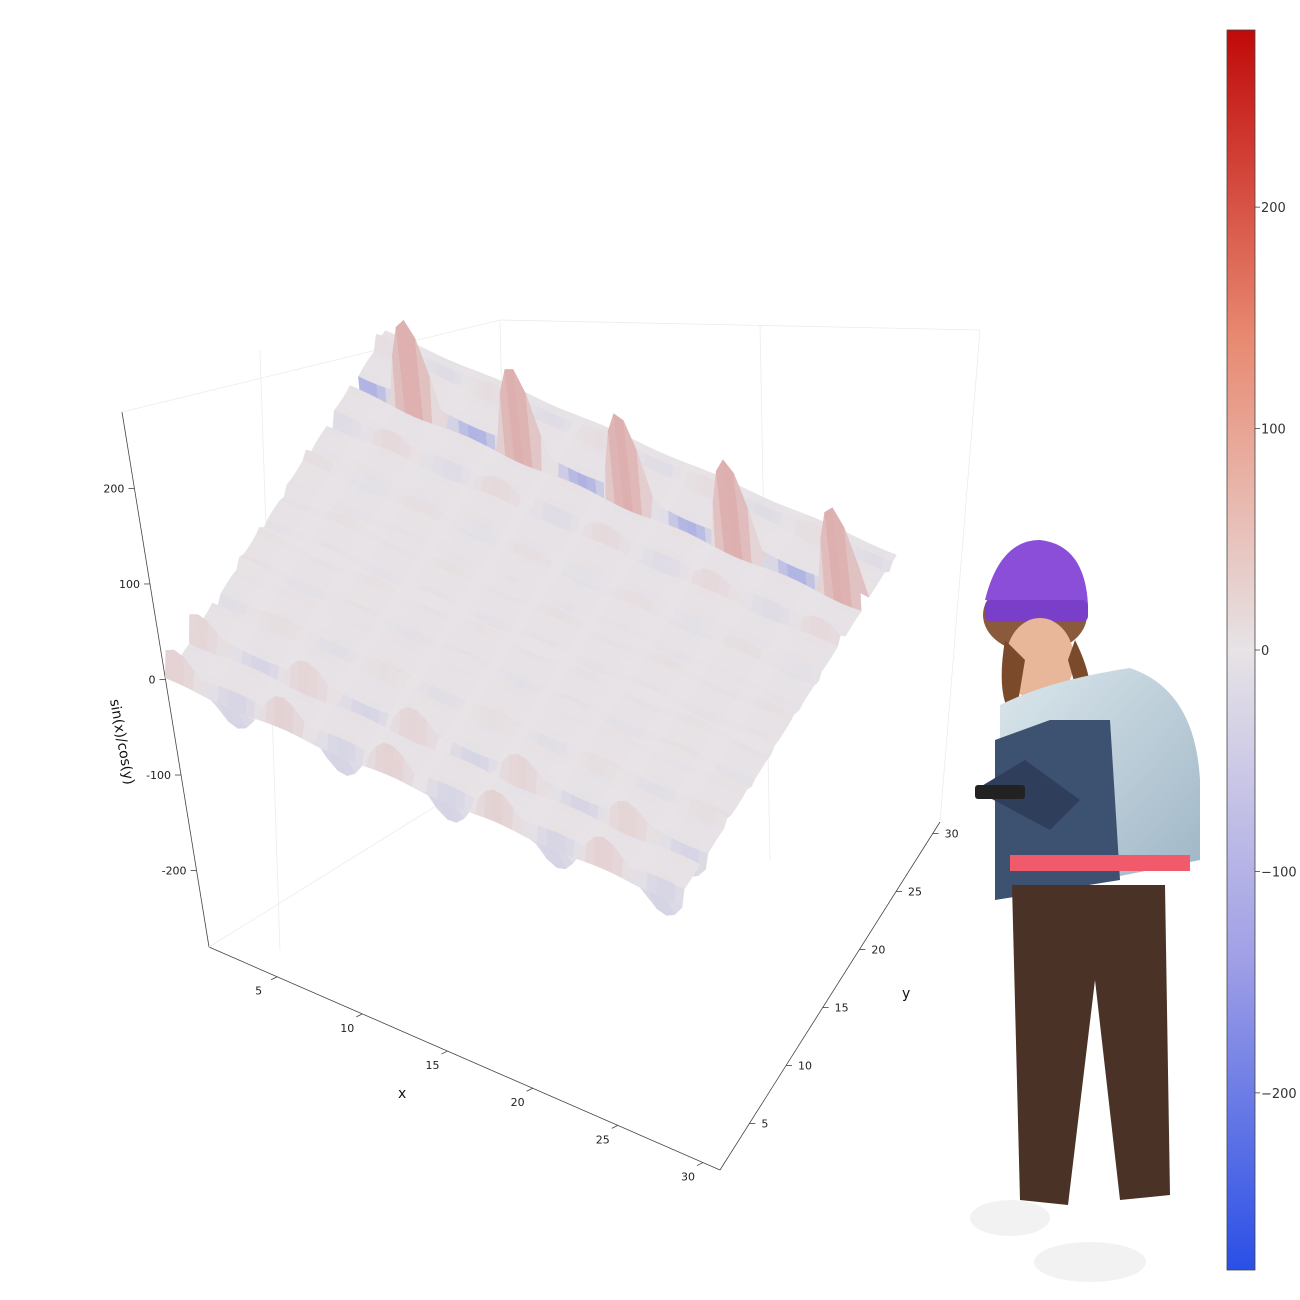 The height and width of the screenshot is (1300, 1300). What do you see at coordinates (915, 892) in the screenshot?
I see `y-tick-label: 25` at bounding box center [915, 892].